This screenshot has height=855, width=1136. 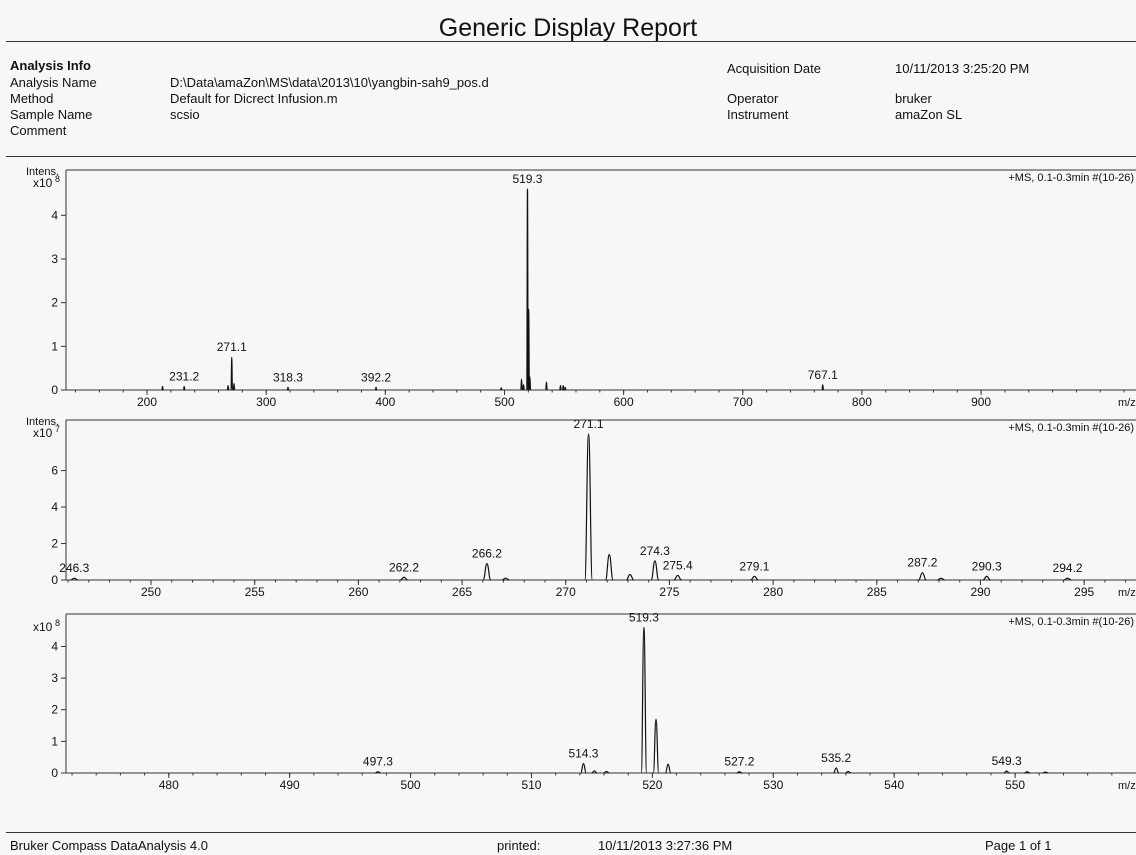 What do you see at coordinates (962, 68) in the screenshot?
I see `acquisition-date-value: 10/11/2013 3:25:20 PM` at bounding box center [962, 68].